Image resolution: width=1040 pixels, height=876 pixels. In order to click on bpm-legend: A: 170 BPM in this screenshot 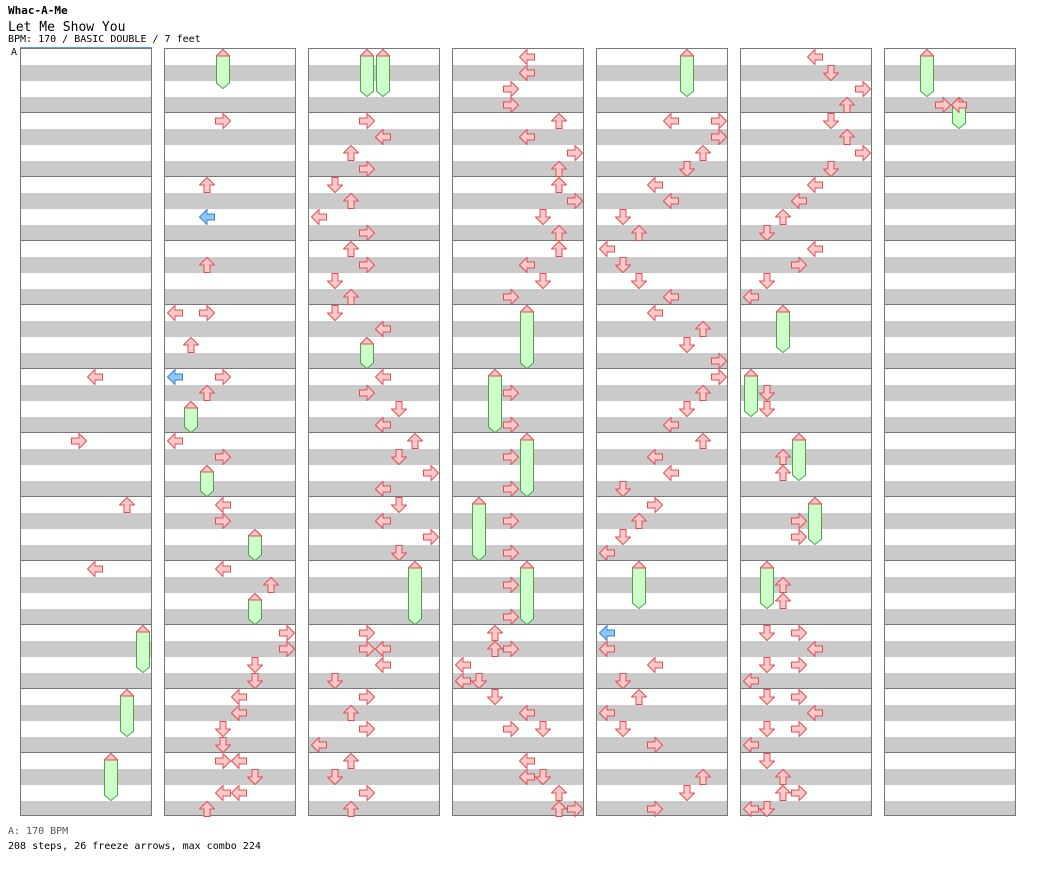, I will do `click(38, 831)`.